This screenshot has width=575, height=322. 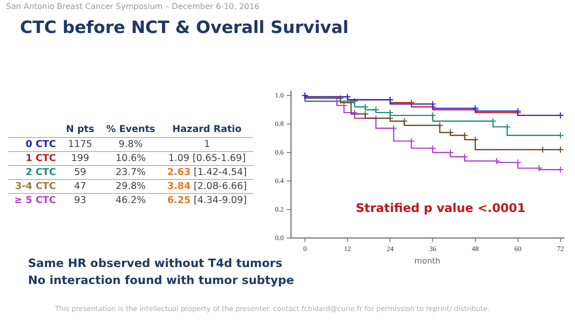 What do you see at coordinates (40, 145) in the screenshot?
I see `category-label: 0 CTC` at bounding box center [40, 145].